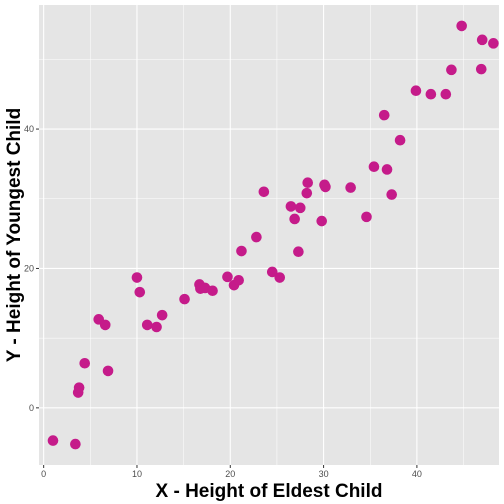 This screenshot has height=504, width=504. I want to click on y-tick-label: 20, so click(29, 268).